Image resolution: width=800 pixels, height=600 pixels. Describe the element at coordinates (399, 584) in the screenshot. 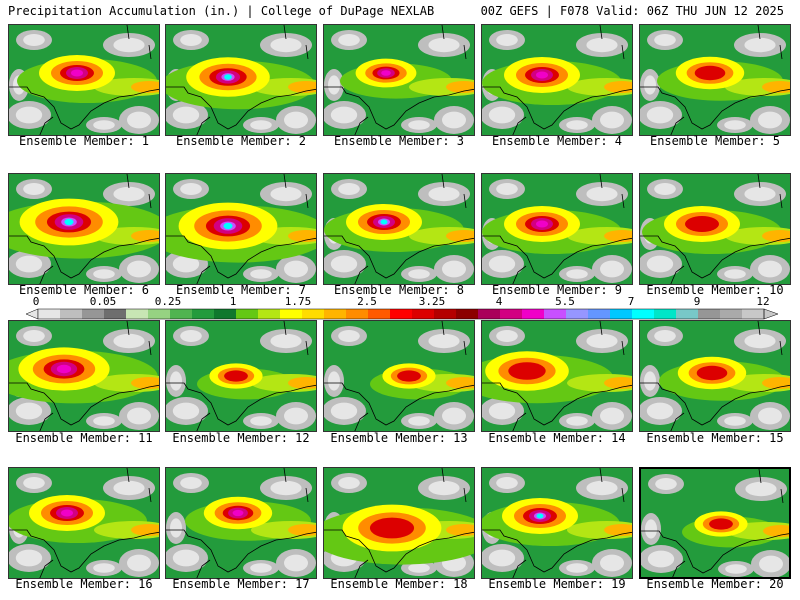

I see `ensemble-member-caption: Ensemble Member: 18` at that location.